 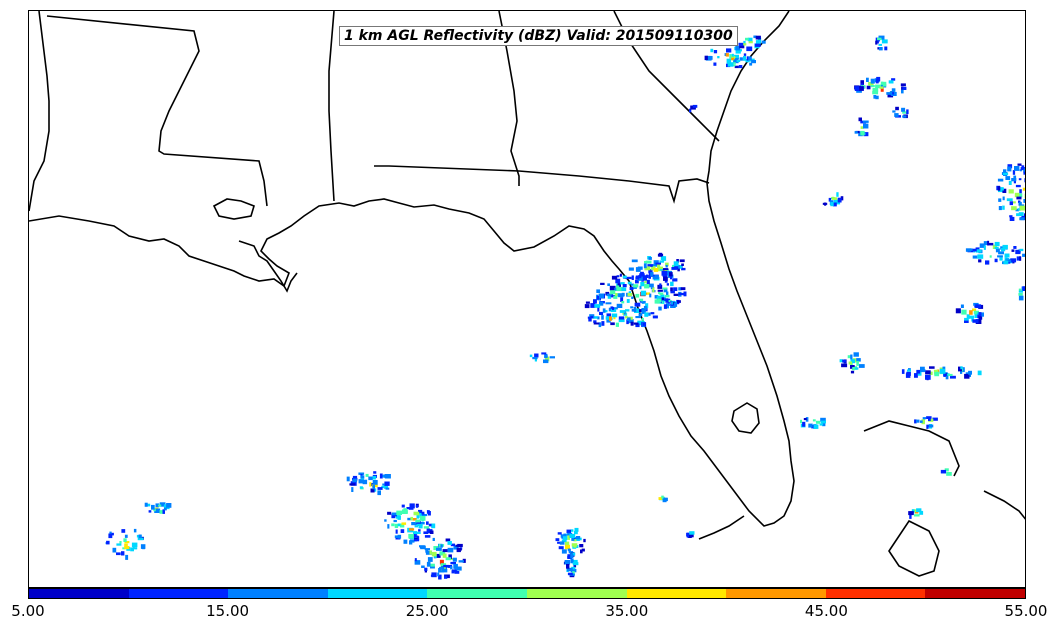 What do you see at coordinates (39, 111) in the screenshot?
I see `border-louisiana` at bounding box center [39, 111].